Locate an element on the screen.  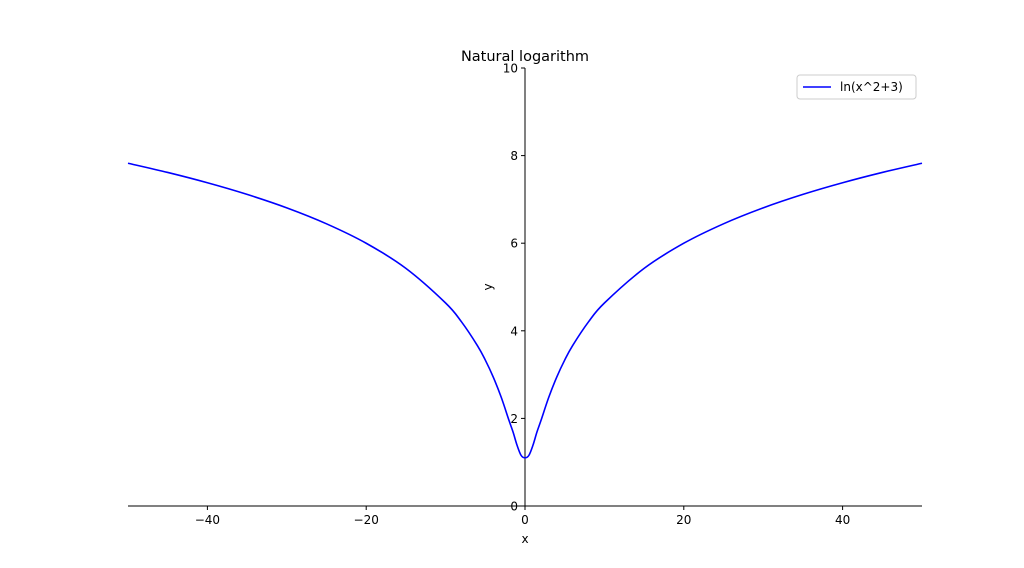
x-tick-label: −20 is located at coordinates (366, 520).